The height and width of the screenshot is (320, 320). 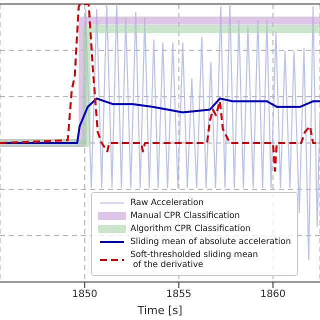 I want to click on x-tick-label: 1860, so click(x=273, y=294).